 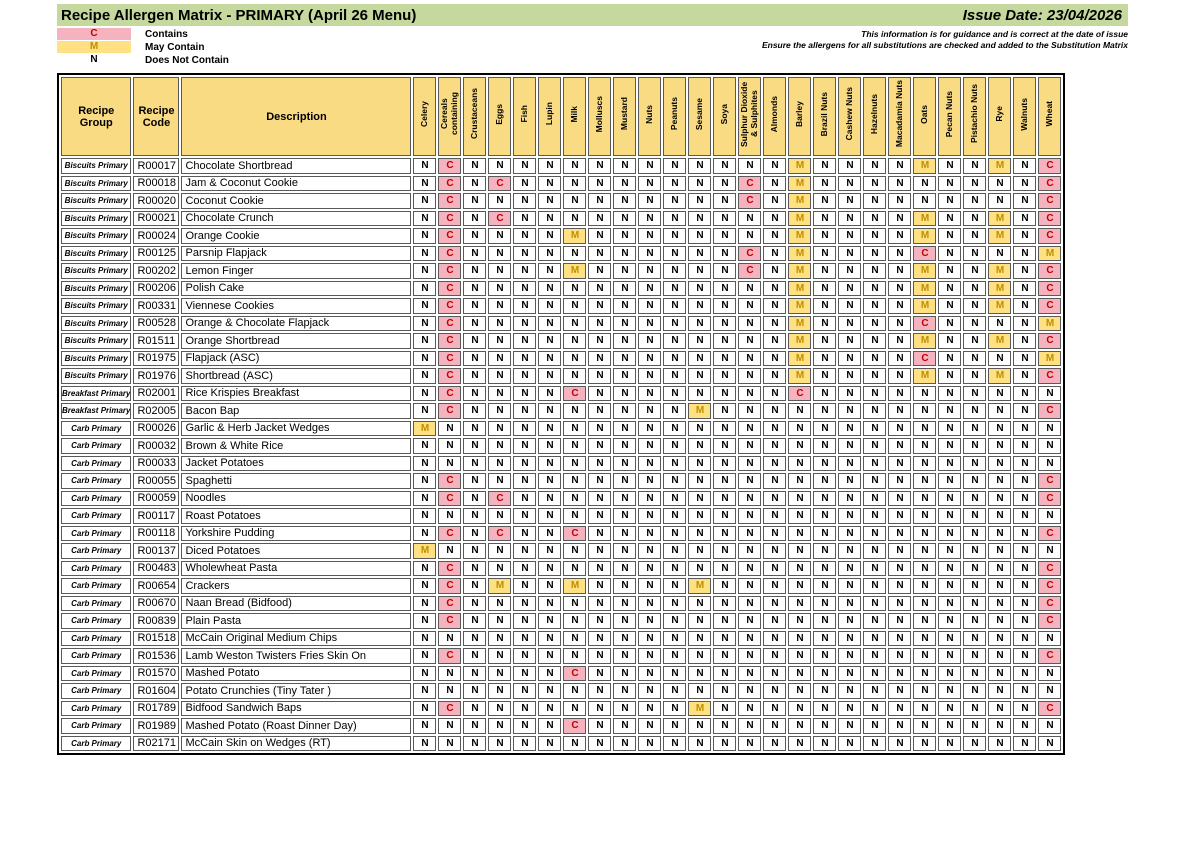 I want to click on allergen-name-vertical-label: Brazil Nuts, so click(x=824, y=114).